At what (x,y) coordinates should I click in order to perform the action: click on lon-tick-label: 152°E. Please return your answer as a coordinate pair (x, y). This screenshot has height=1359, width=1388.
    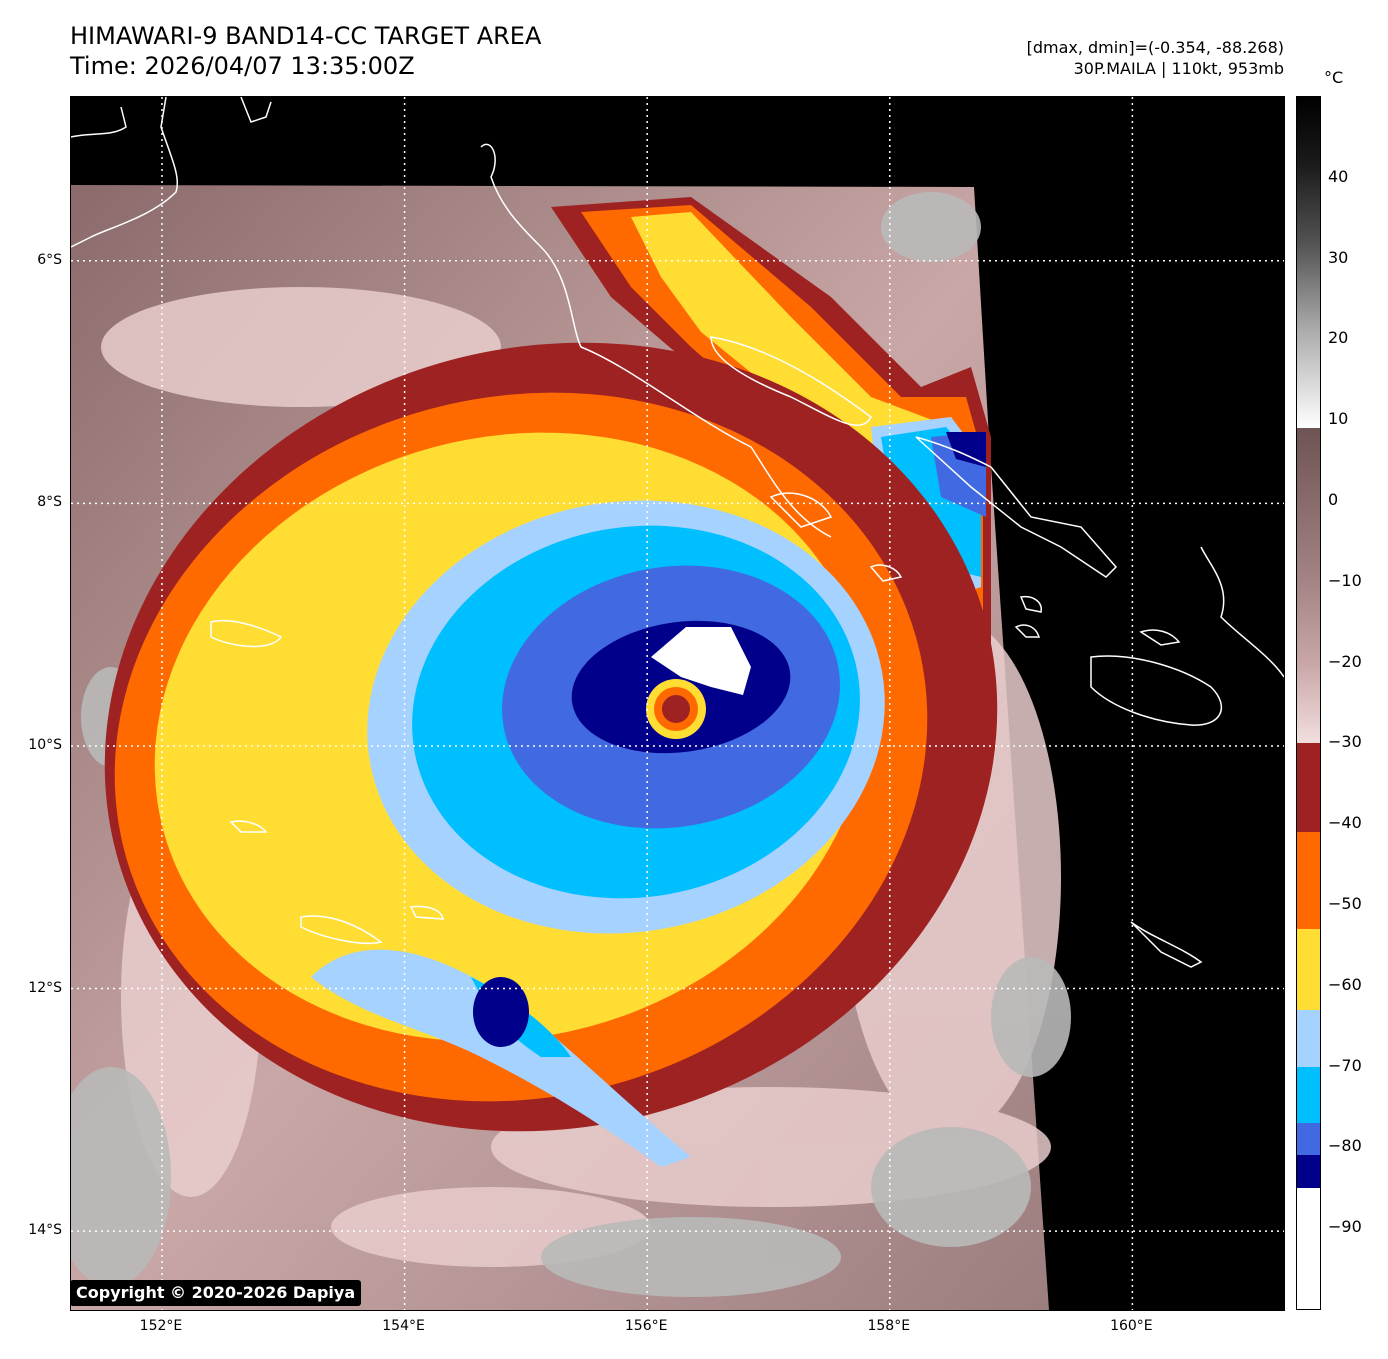
    Looking at the image, I should click on (161, 1326).